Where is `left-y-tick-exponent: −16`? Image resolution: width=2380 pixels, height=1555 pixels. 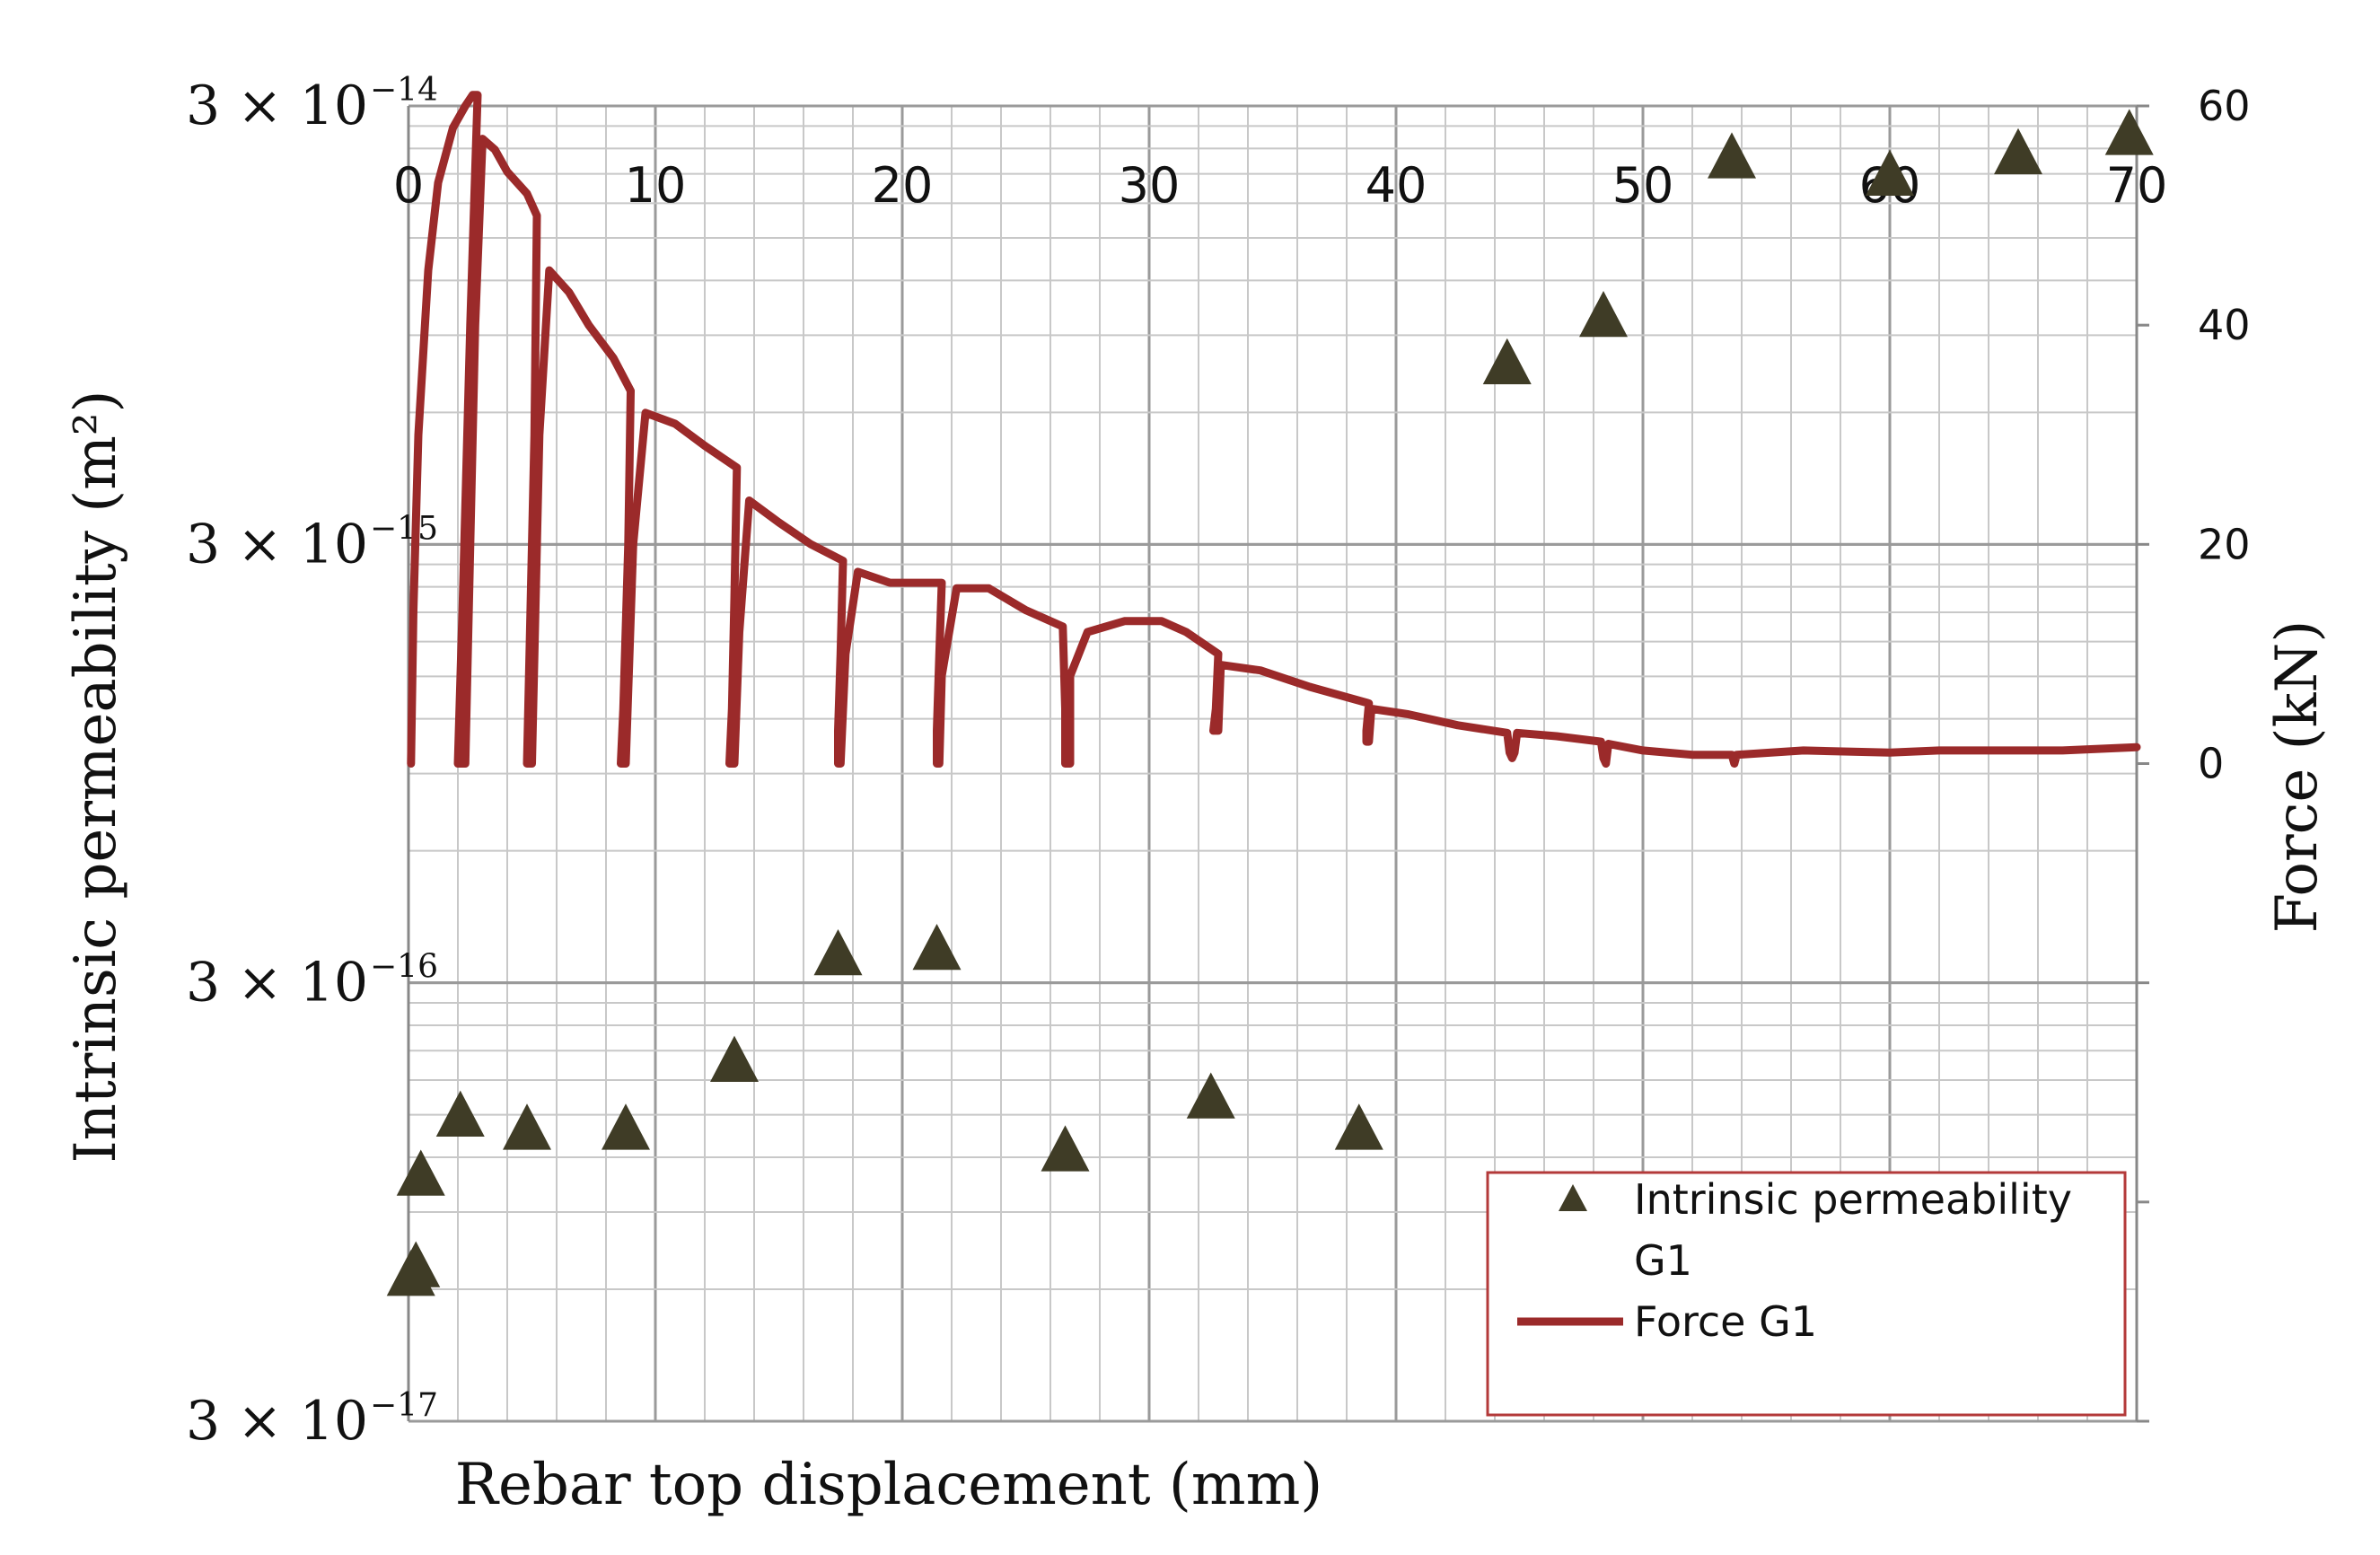 left-y-tick-exponent: −16 is located at coordinates (404, 968).